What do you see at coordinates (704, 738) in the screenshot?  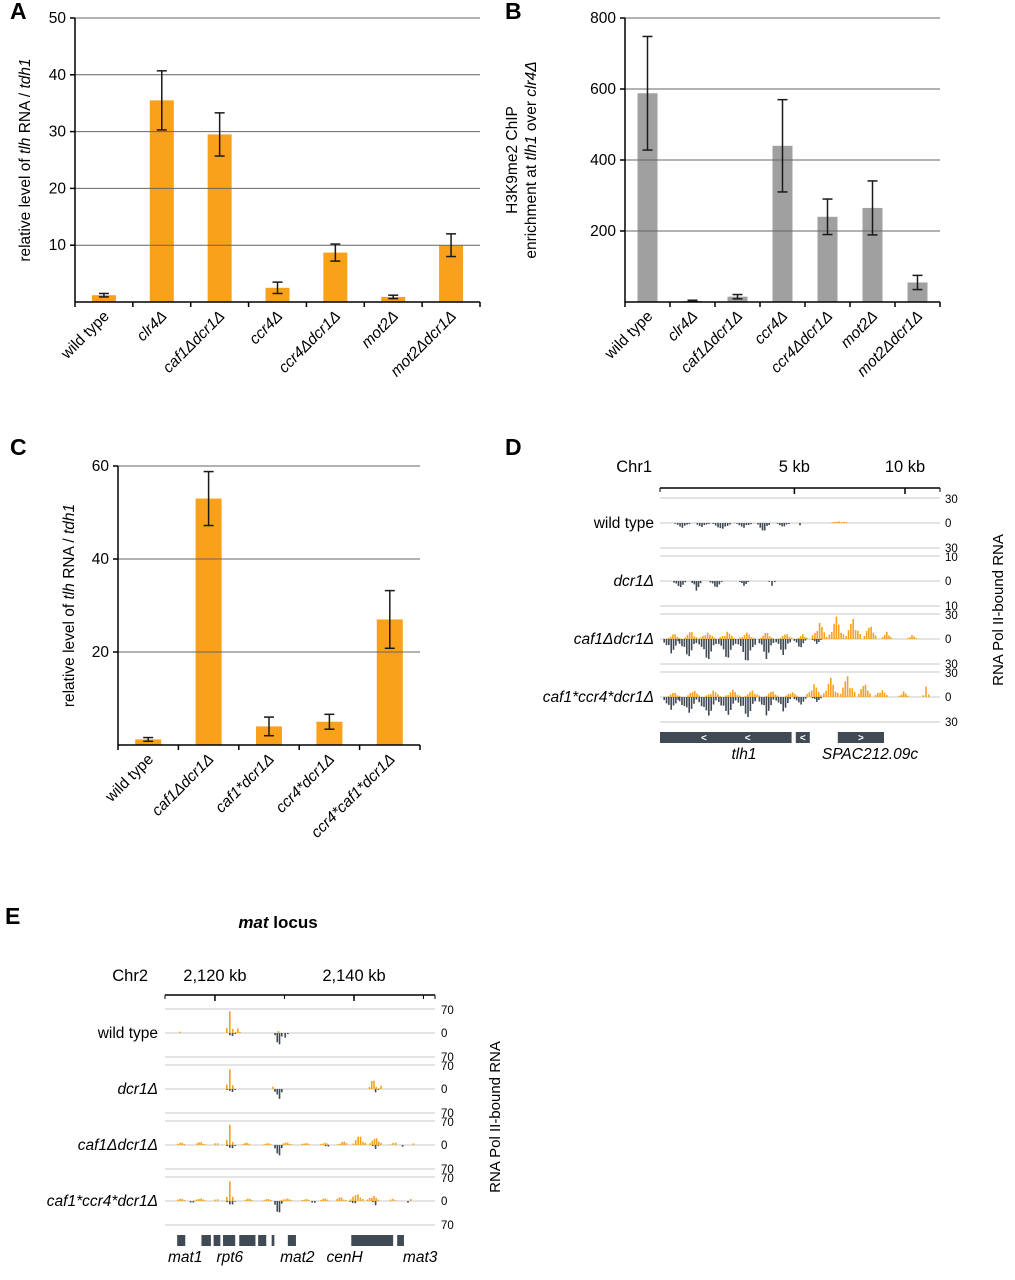 I see `strand-arrow: <` at bounding box center [704, 738].